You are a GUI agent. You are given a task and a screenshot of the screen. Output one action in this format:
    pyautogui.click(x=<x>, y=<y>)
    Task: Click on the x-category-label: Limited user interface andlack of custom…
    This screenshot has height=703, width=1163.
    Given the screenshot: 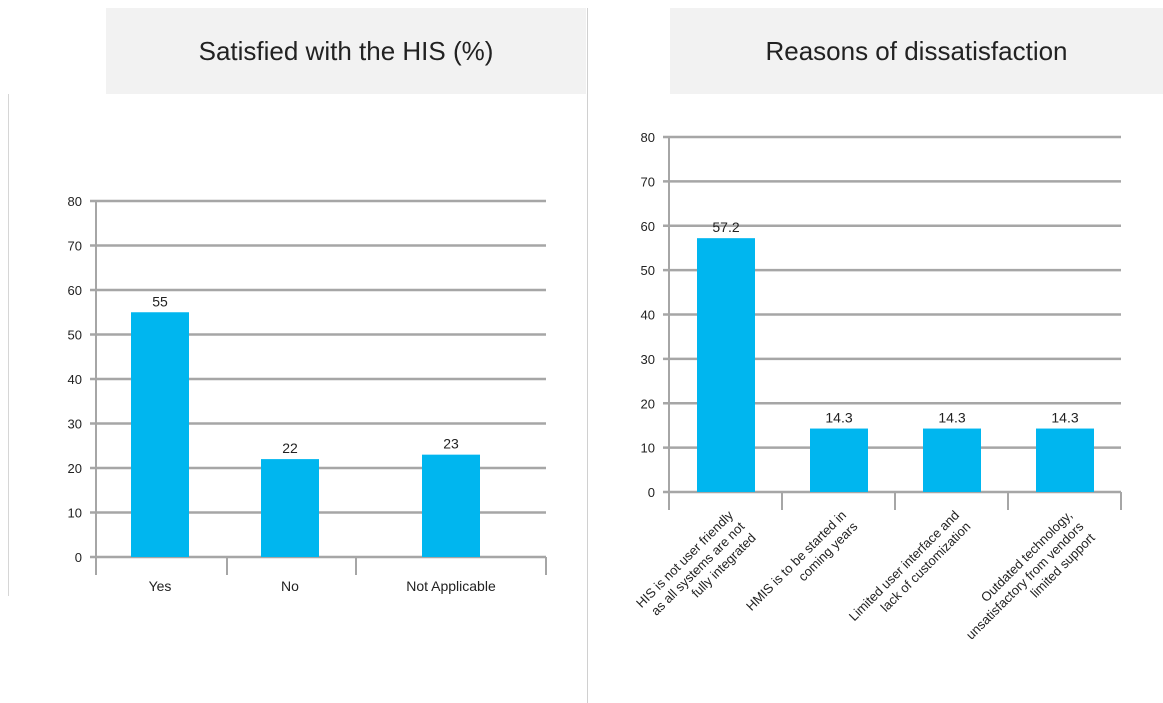 What is the action you would take?
    pyautogui.click(x=910, y=572)
    